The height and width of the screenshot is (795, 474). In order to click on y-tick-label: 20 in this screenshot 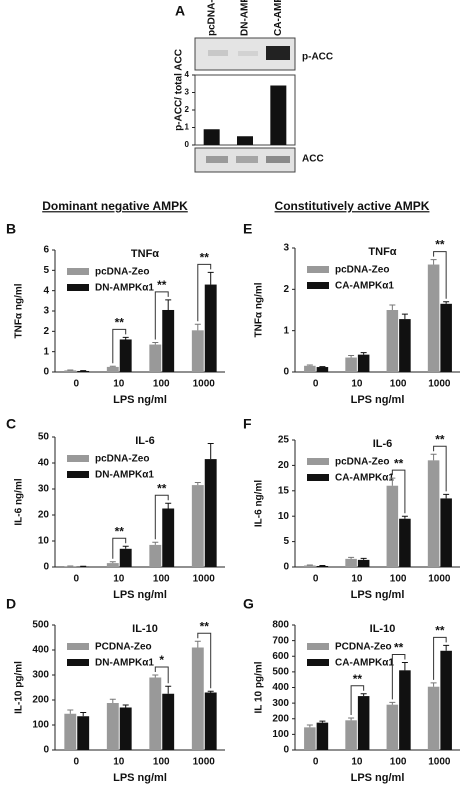, I will do `click(44, 515)`.